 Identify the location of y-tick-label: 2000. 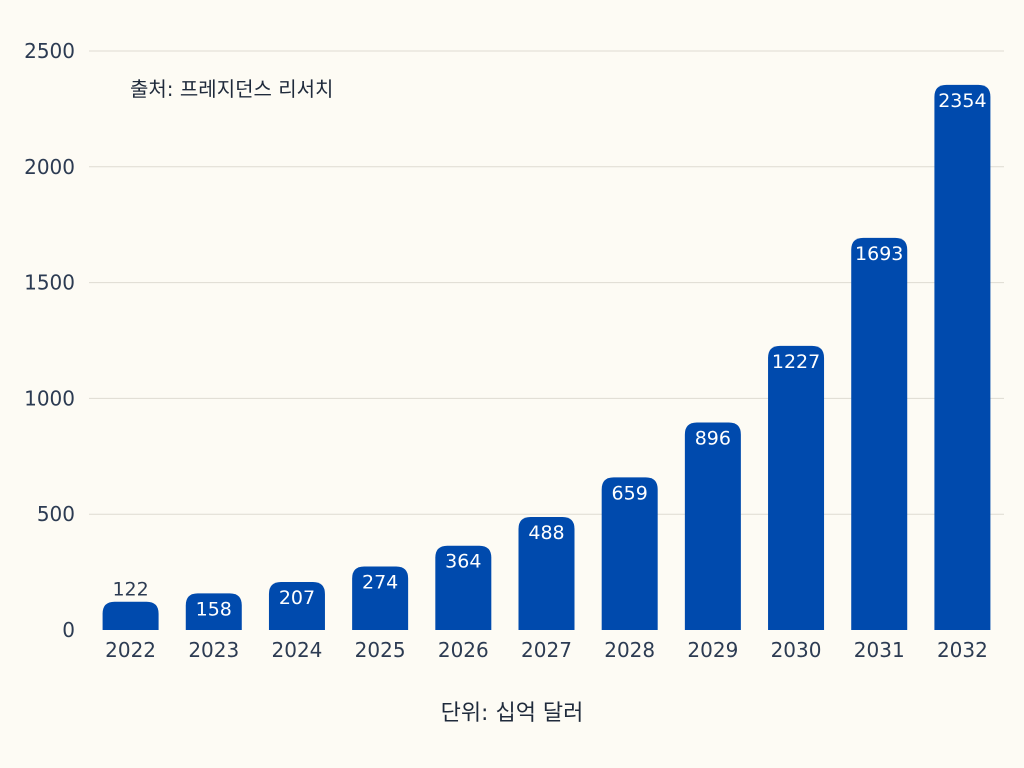
(49, 167).